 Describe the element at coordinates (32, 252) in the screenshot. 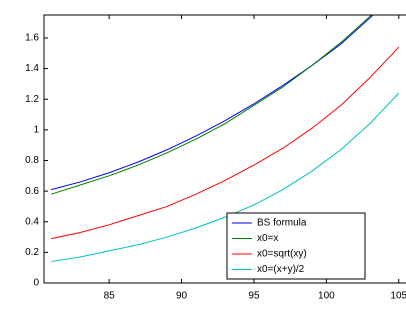

I see `y-tick-label: 0.2` at that location.